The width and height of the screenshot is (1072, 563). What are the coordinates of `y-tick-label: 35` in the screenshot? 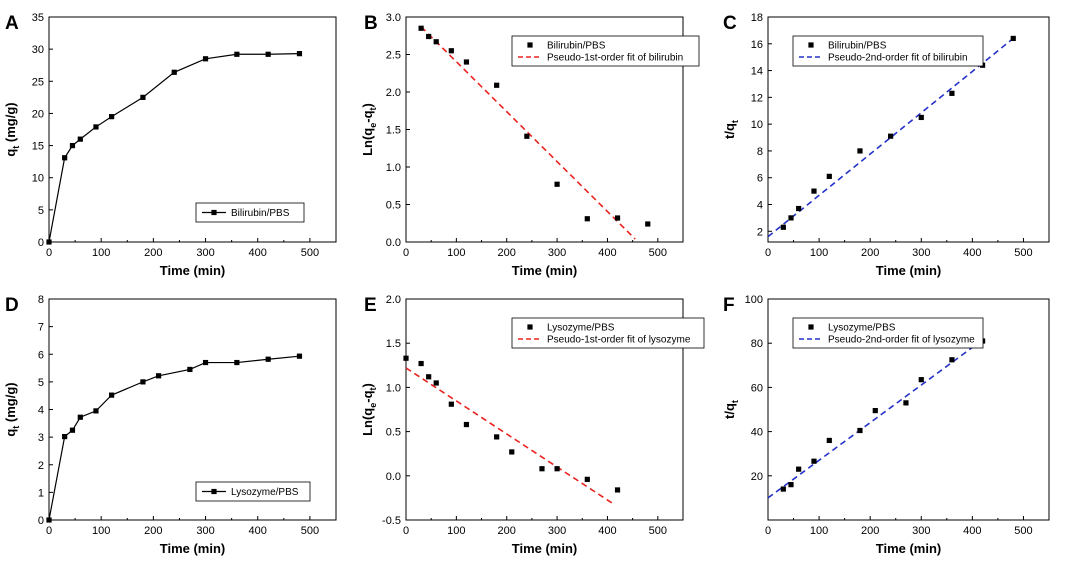 It's located at (38, 18).